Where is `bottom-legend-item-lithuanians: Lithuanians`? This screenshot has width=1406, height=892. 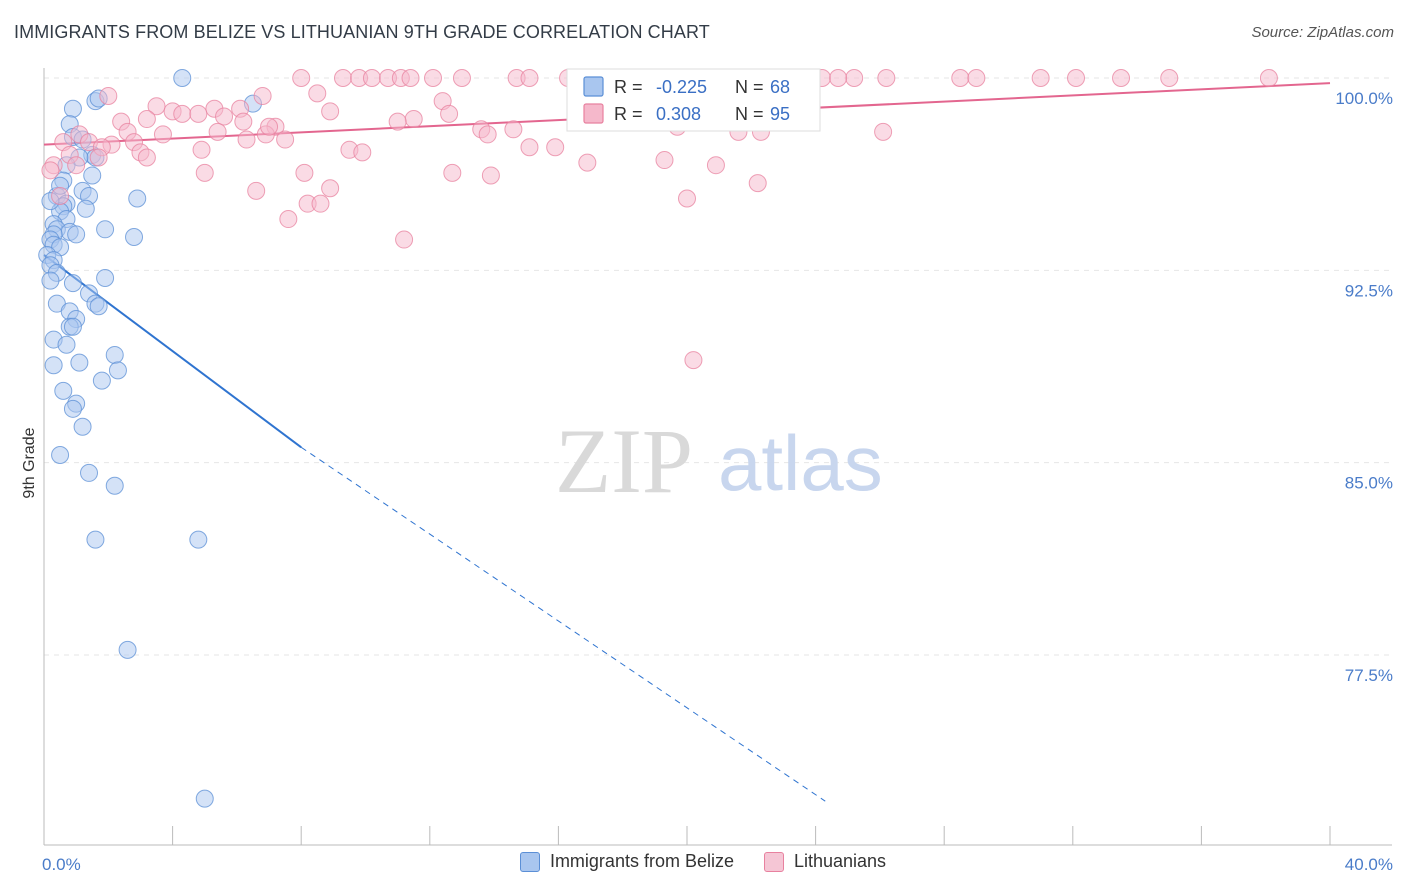 bottom-legend-item-lithuanians: Lithuanians is located at coordinates (825, 861).